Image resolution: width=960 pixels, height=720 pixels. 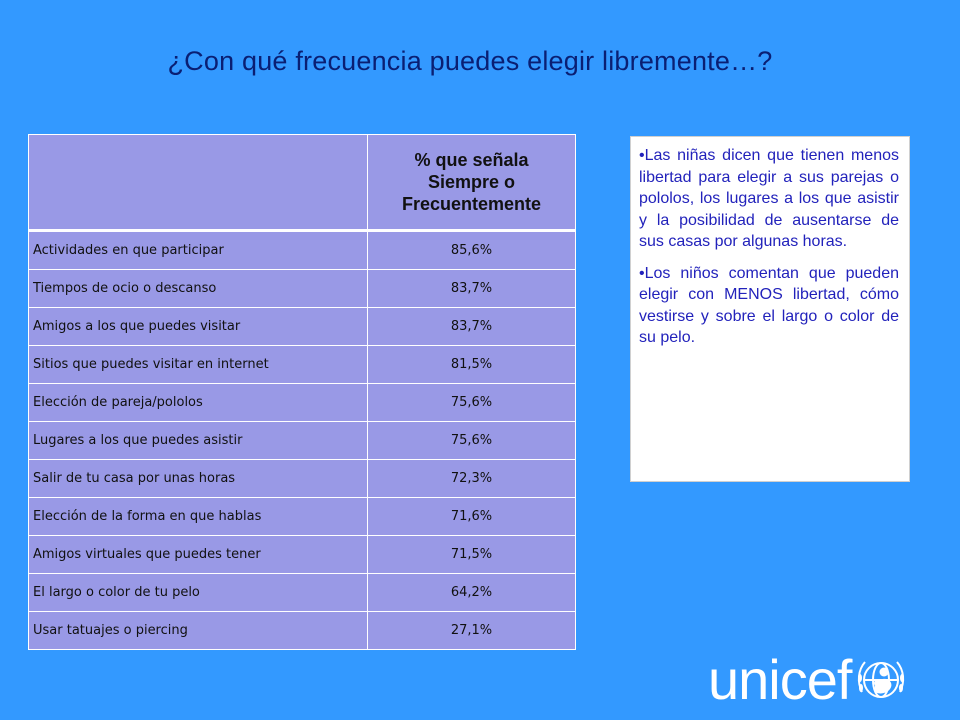 I want to click on unicef-emblem-icon, so click(x=881, y=679).